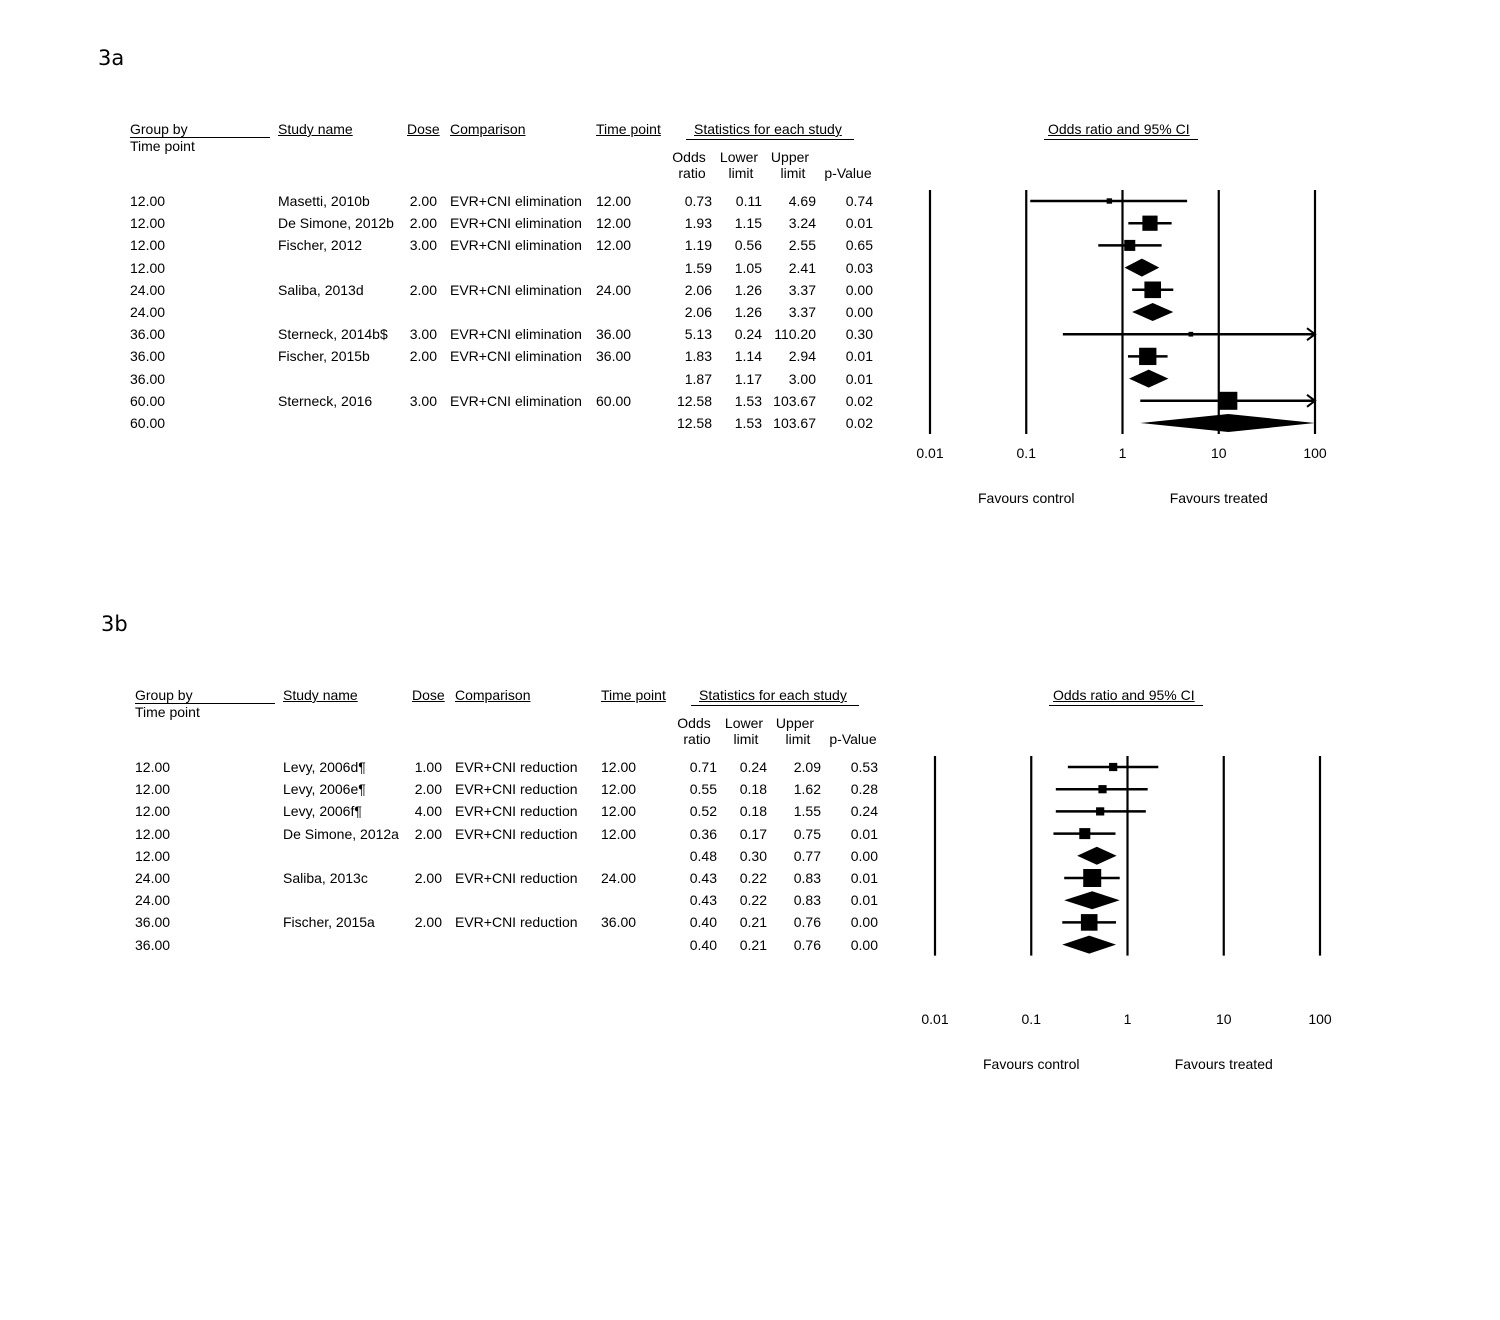 Image resolution: width=1500 pixels, height=1320 pixels. I want to click on row-upper-limit: 3.24, so click(802, 223).